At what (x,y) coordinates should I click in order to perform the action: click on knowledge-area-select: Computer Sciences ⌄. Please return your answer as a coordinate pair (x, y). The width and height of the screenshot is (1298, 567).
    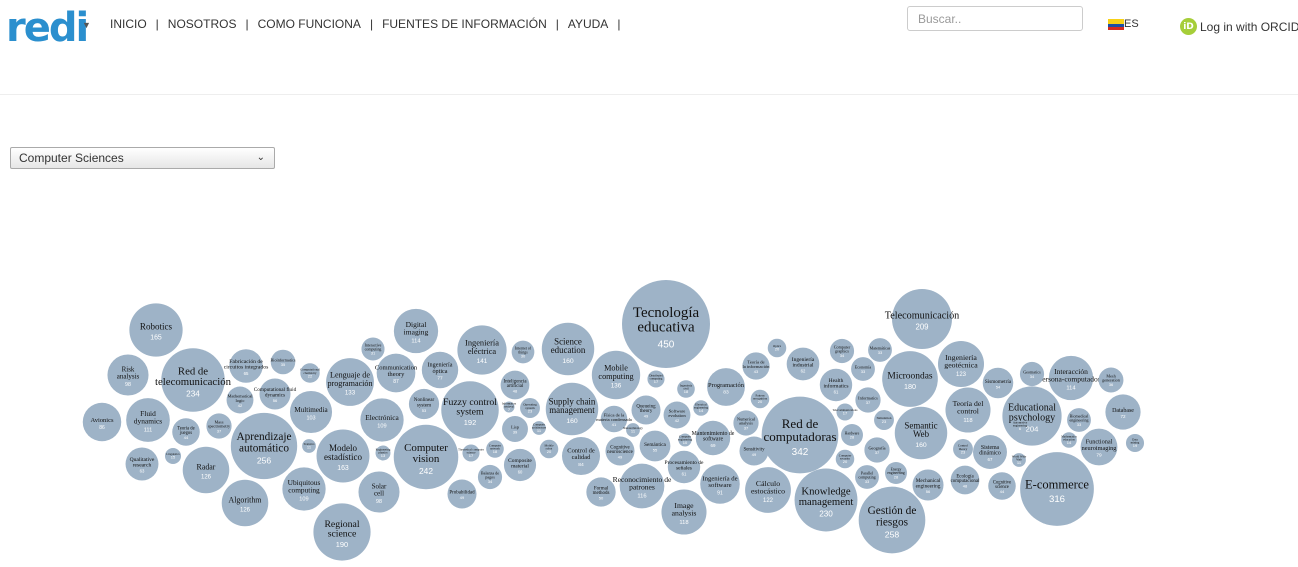
    Looking at the image, I should click on (142, 158).